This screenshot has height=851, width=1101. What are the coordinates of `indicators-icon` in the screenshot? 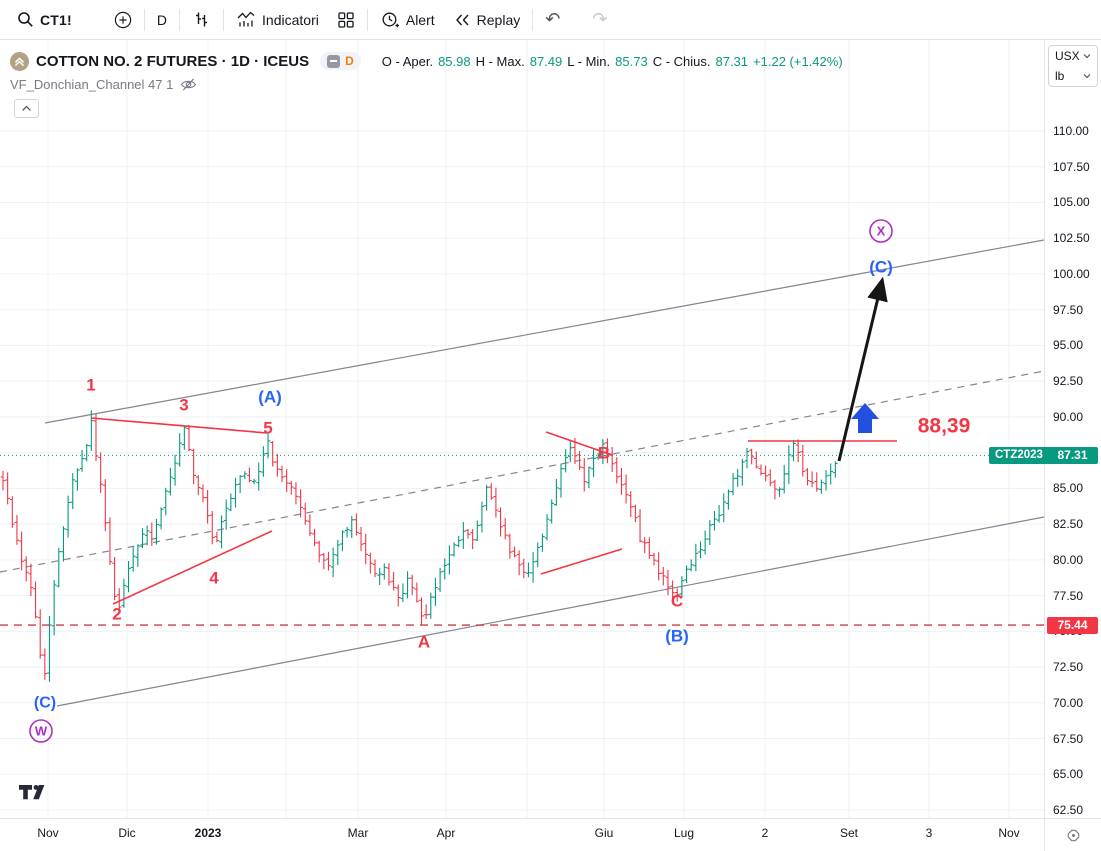 It's located at (246, 19).